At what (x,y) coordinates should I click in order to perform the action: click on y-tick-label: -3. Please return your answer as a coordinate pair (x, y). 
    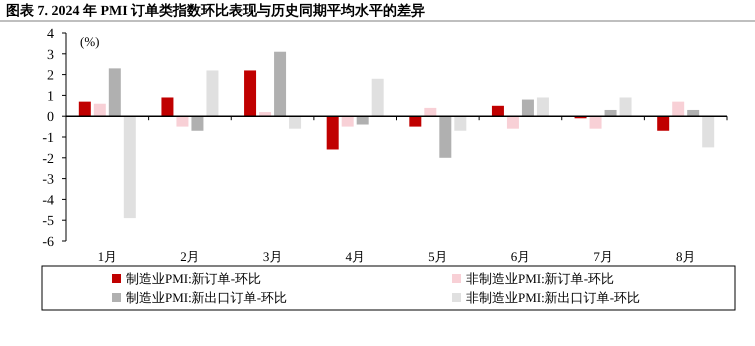
    Looking at the image, I should click on (48, 180).